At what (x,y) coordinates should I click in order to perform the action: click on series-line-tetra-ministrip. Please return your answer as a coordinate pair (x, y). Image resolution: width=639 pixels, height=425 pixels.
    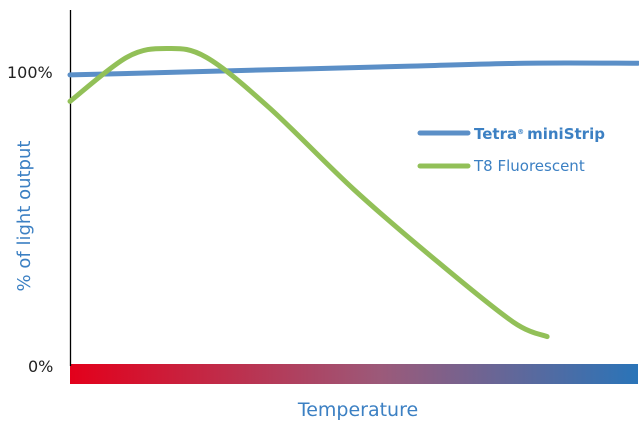
    Looking at the image, I should click on (353, 69).